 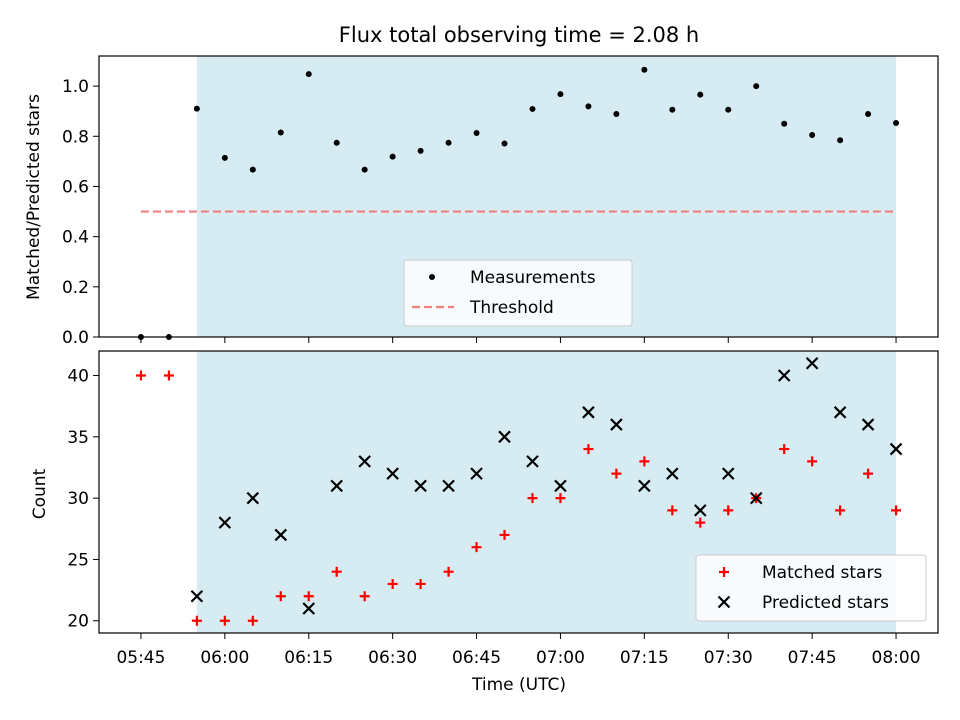 What do you see at coordinates (78, 622) in the screenshot?
I see `y-tick-label: 20` at bounding box center [78, 622].